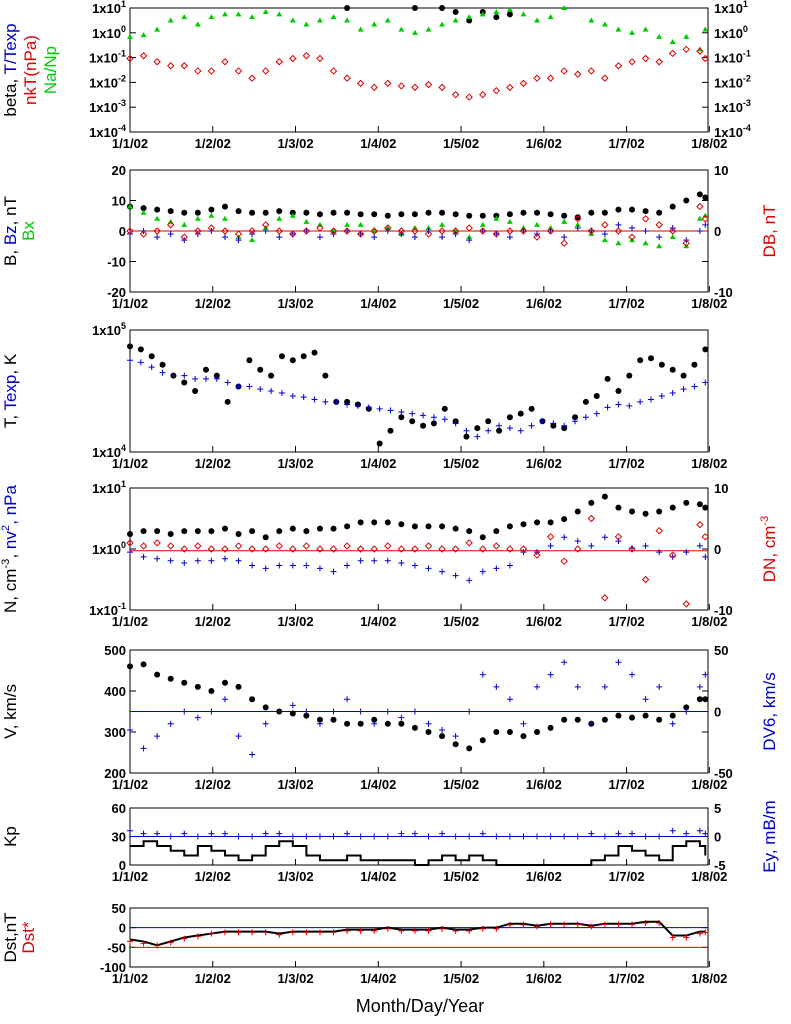  What do you see at coordinates (627, 621) in the screenshot?
I see `x-tick-label: 1/7/02` at bounding box center [627, 621].